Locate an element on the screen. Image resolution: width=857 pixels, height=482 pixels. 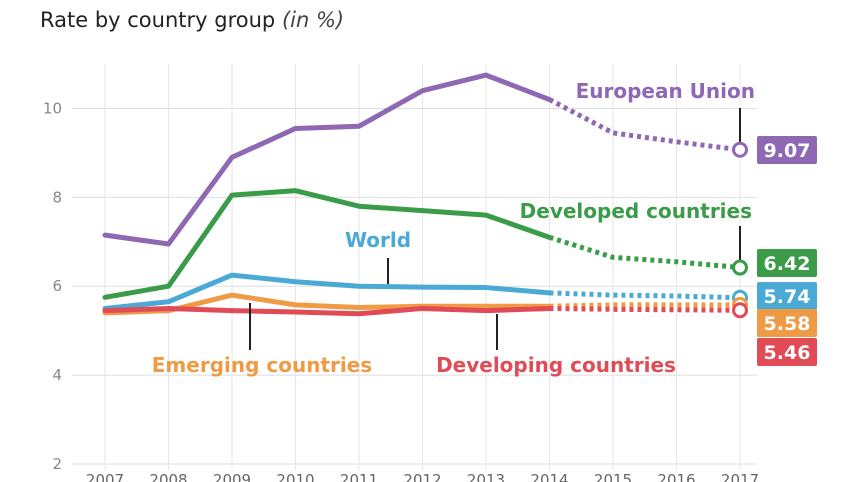
y-tick-label: 2 is located at coordinates (57, 464).